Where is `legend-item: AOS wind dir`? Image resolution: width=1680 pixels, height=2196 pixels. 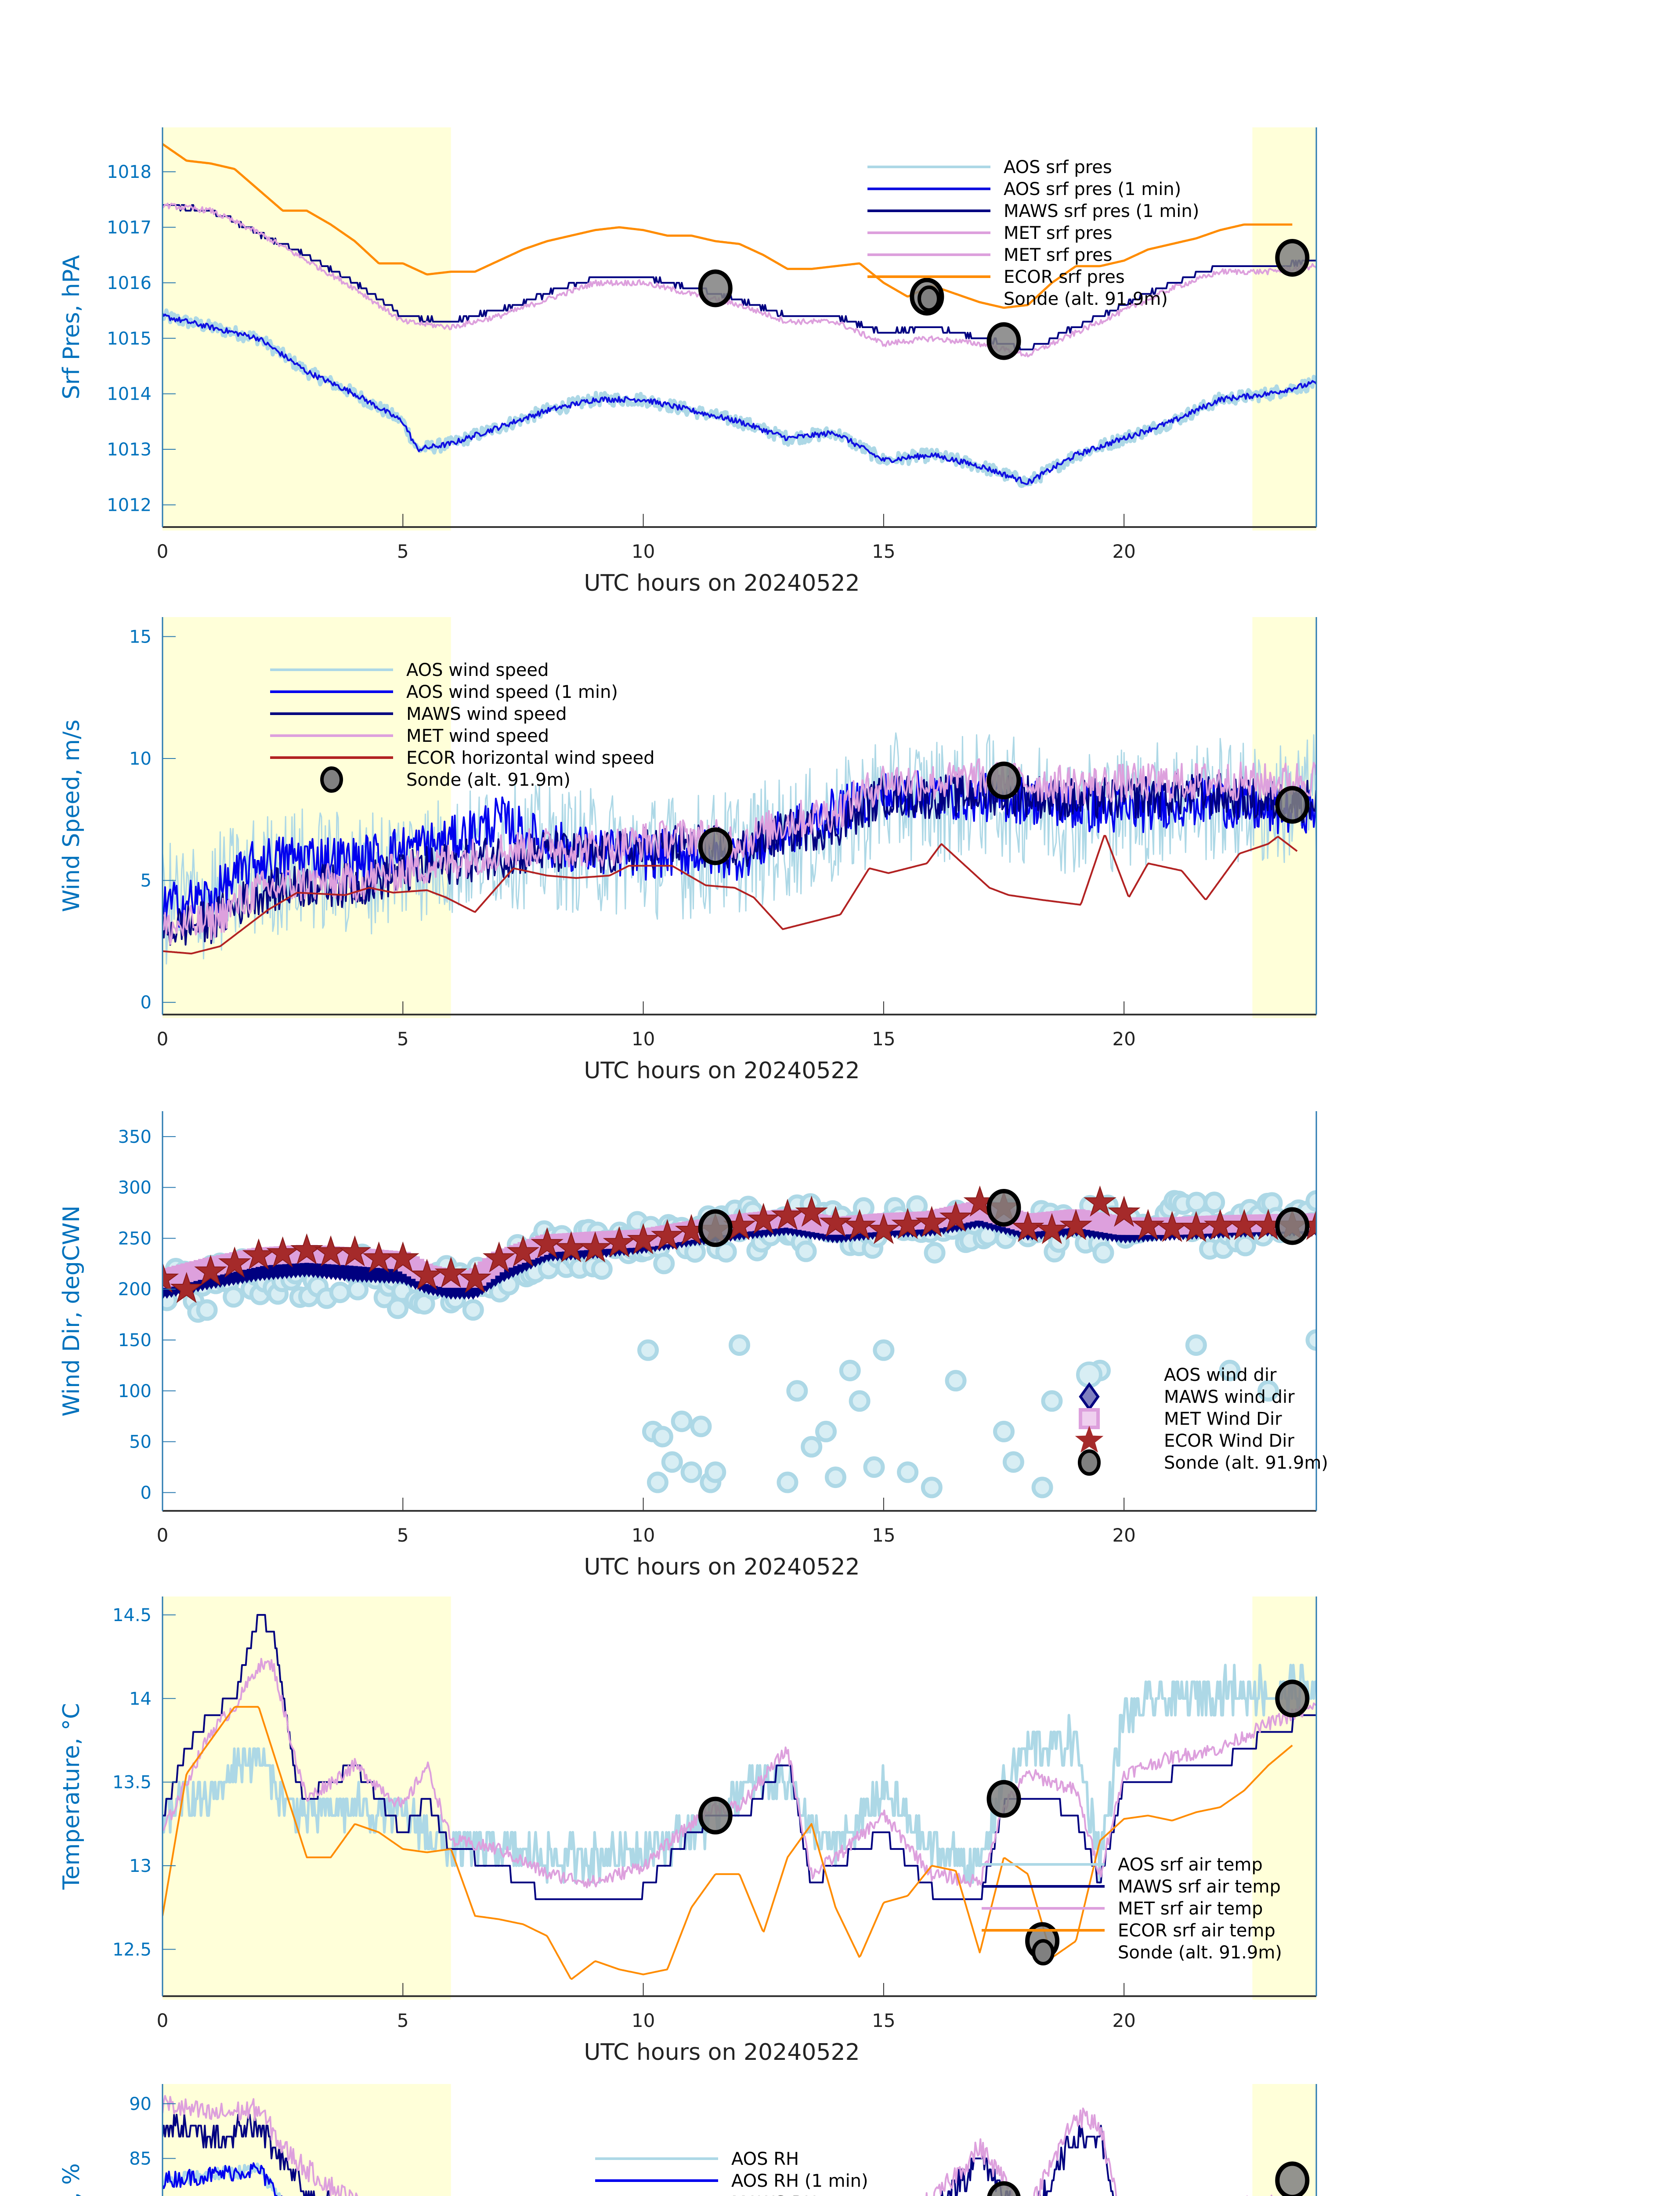
legend-item: AOS wind dir is located at coordinates (1176, 1375).